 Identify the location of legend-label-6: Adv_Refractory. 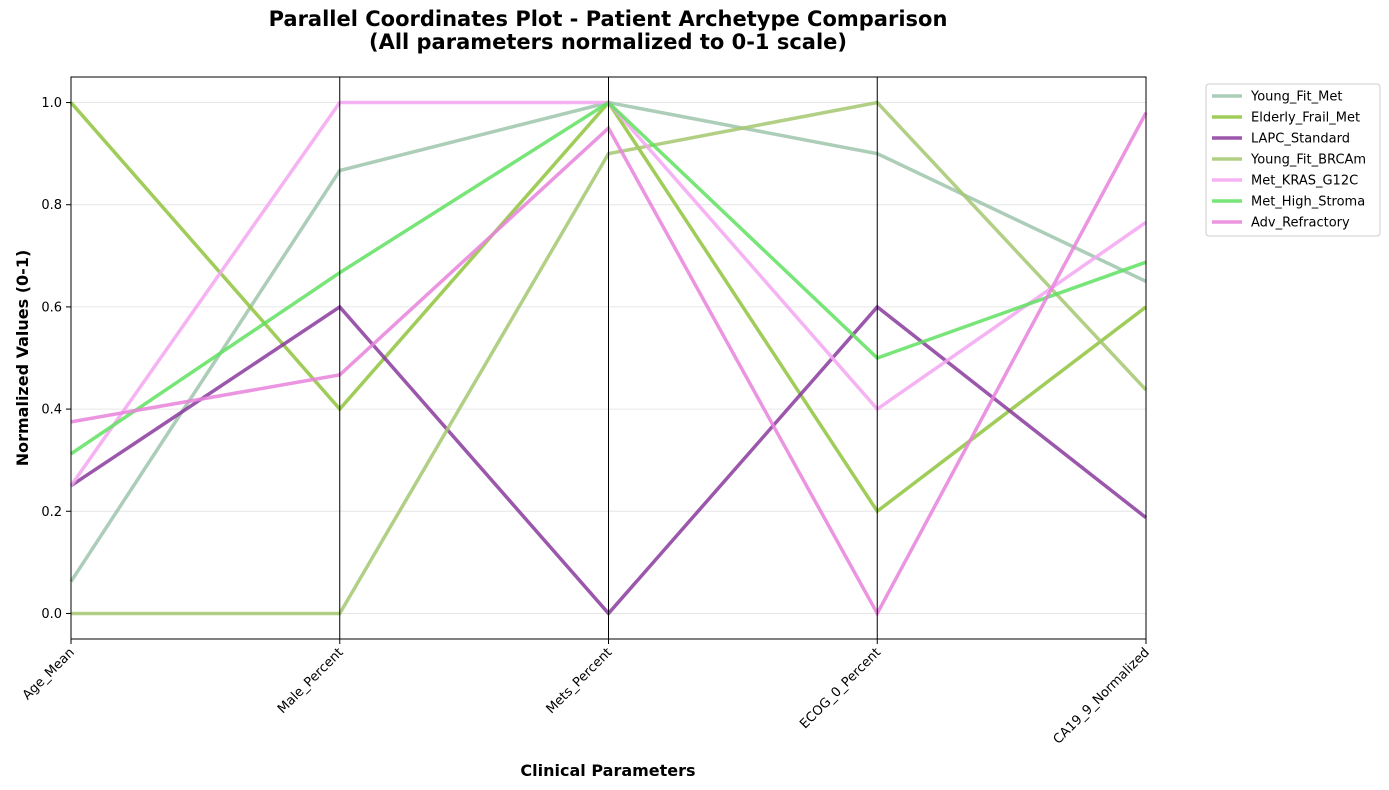
(1300, 223).